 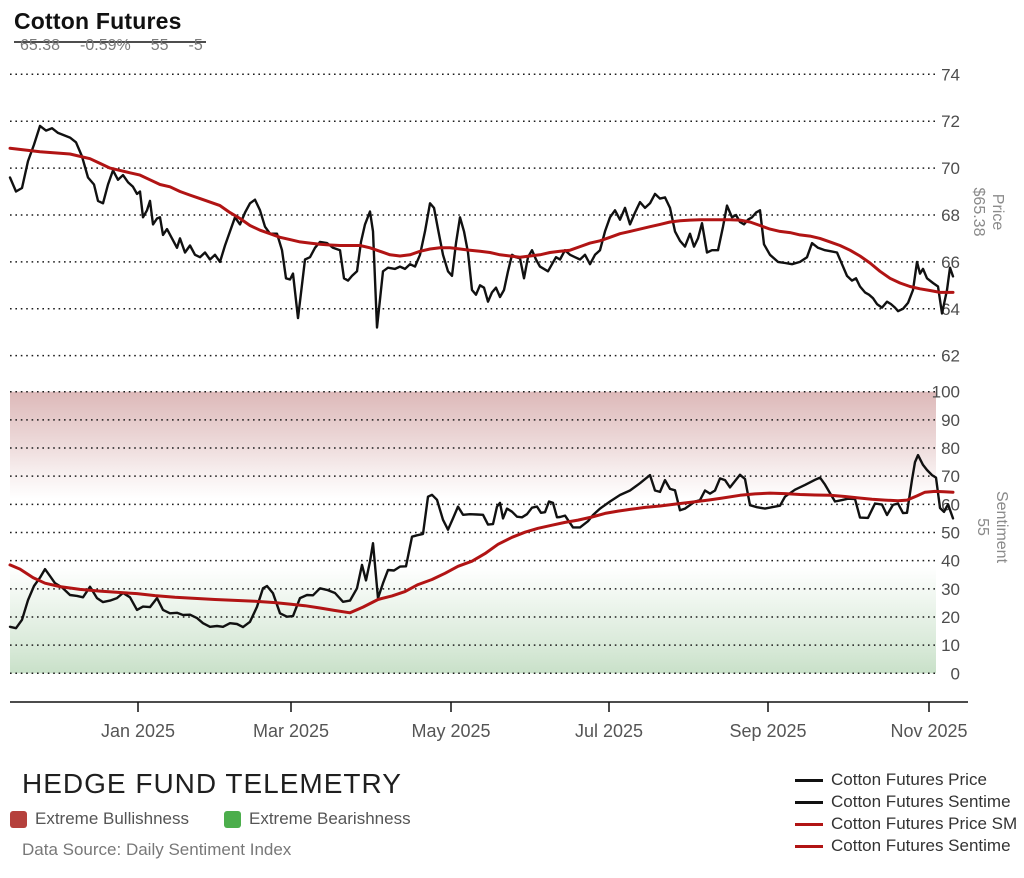 What do you see at coordinates (950, 356) in the screenshot?
I see `price-ytick-62: 62` at bounding box center [950, 356].